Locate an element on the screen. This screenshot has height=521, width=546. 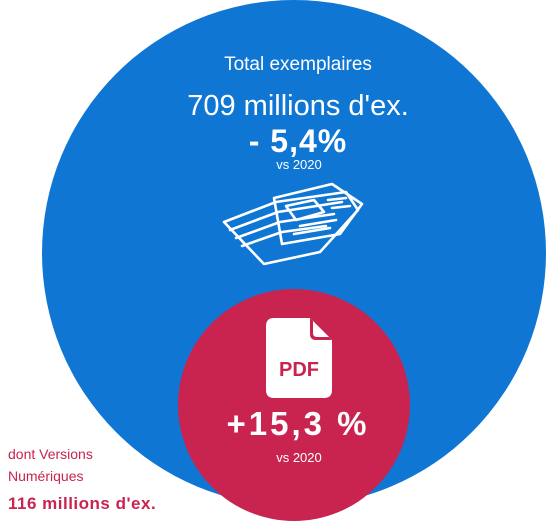
total-value: 709 millions d'ex. is located at coordinates (298, 106).